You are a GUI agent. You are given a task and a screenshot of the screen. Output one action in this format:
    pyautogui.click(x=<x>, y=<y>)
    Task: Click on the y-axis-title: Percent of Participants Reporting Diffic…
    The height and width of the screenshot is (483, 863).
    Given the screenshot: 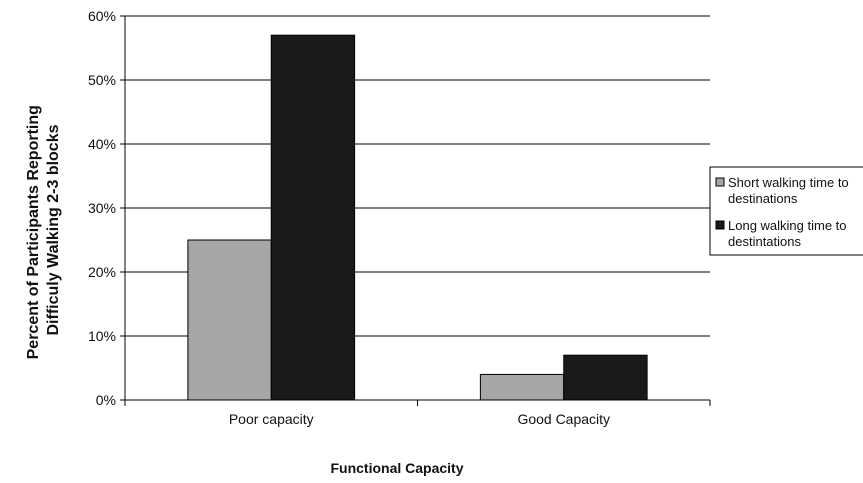 What is the action you would take?
    pyautogui.click(x=43, y=230)
    